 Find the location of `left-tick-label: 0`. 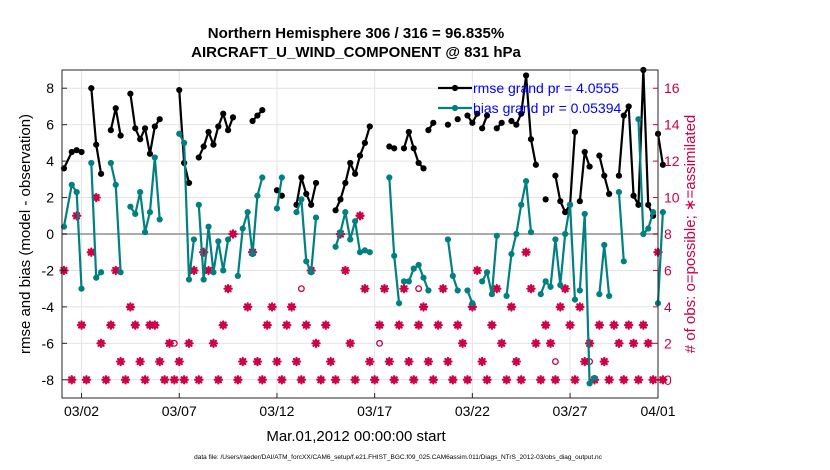

left-tick-label: 0 is located at coordinates (50, 234).